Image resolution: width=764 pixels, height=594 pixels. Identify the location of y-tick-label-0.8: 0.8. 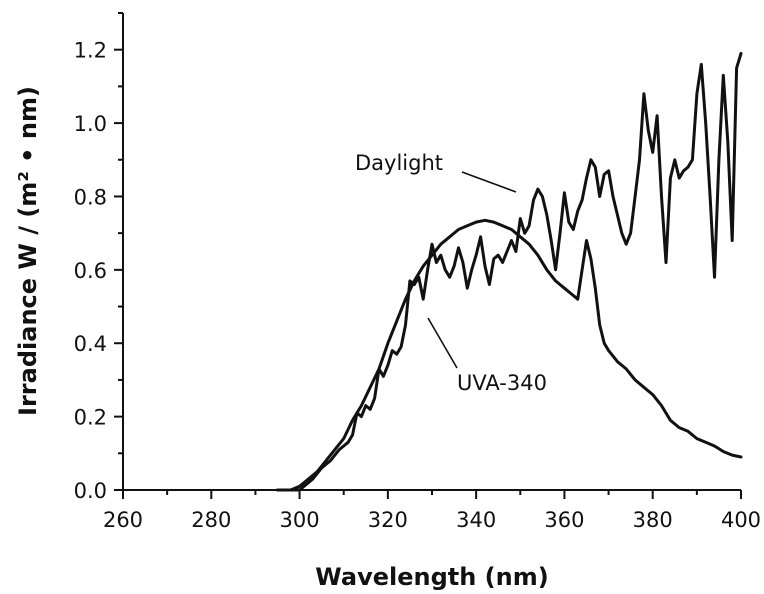
(90, 197).